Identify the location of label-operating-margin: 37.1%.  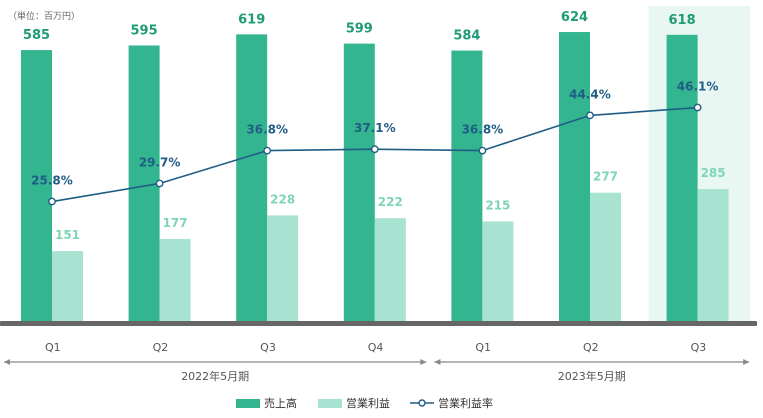
(375, 128).